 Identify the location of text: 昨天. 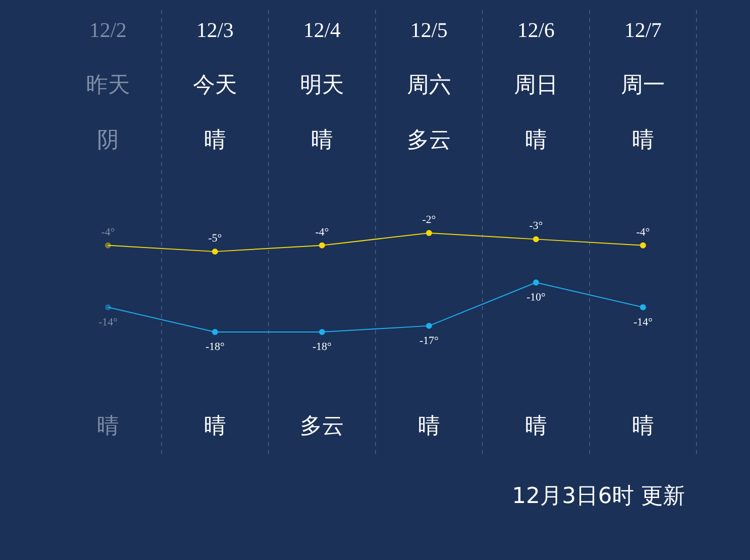
(108, 85).